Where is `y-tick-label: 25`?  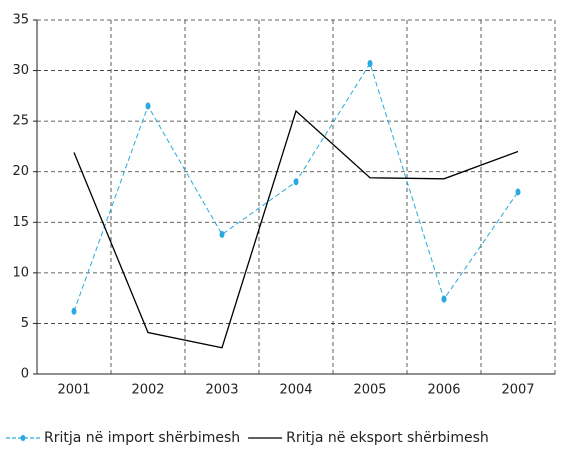 y-tick-label: 25 is located at coordinates (20, 121).